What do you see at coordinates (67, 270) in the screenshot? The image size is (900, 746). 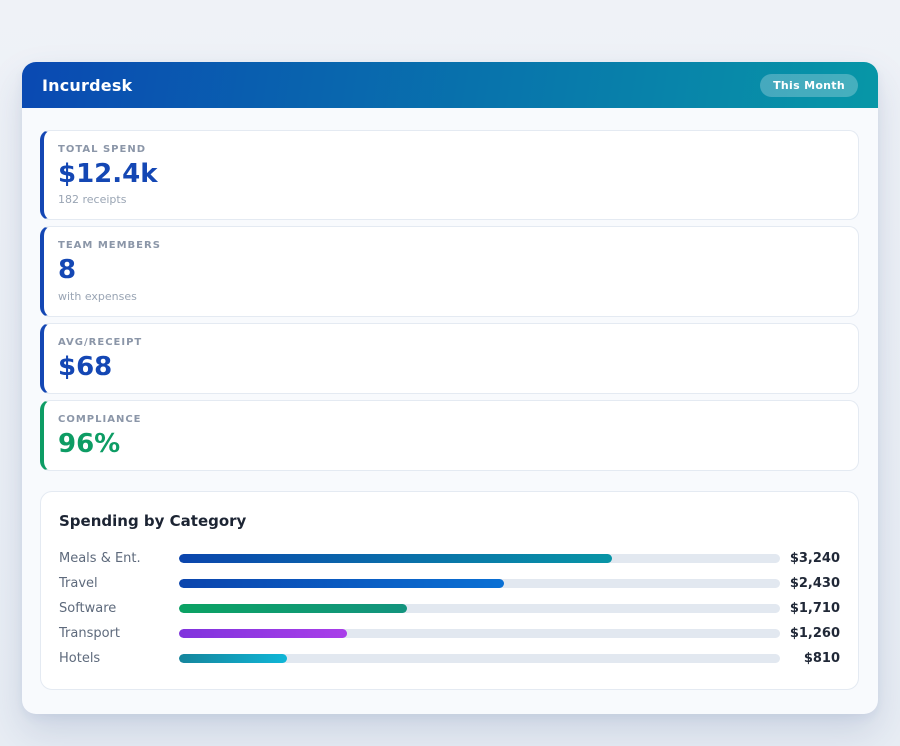 I see `stat-value: 8` at bounding box center [67, 270].